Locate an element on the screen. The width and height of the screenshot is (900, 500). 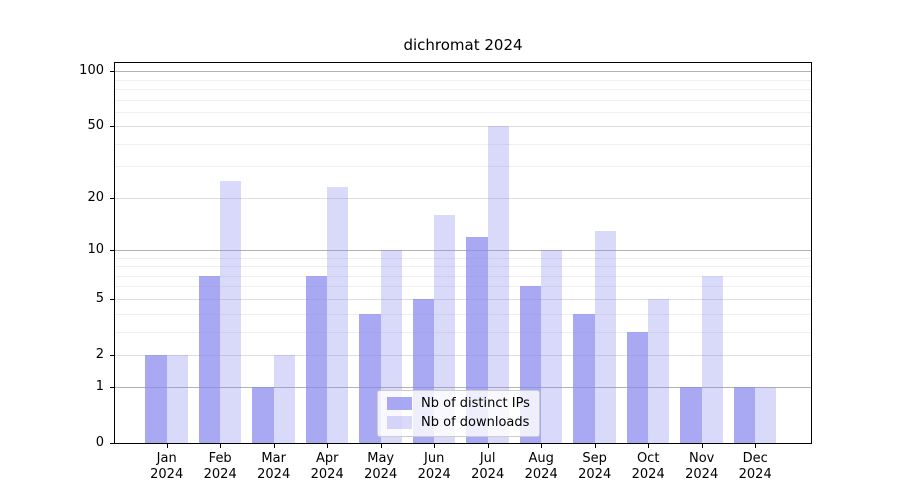
y-tick-label: 20 is located at coordinates (95, 197).